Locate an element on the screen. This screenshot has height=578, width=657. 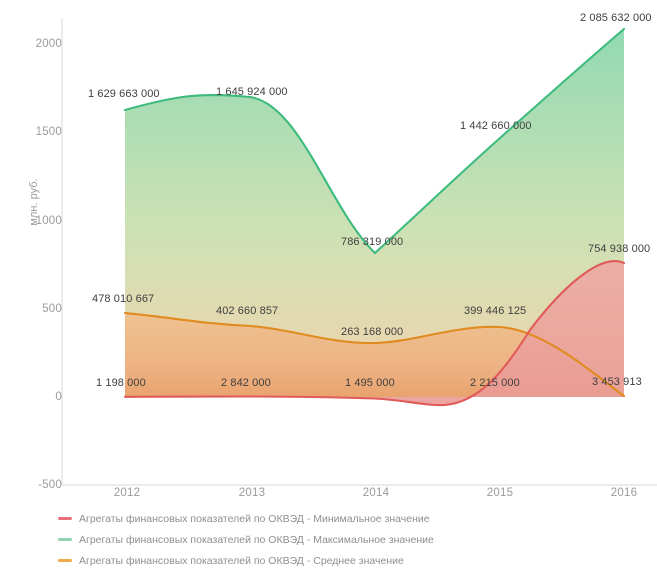
y-tick-1500: 1500 is located at coordinates (48, 132).